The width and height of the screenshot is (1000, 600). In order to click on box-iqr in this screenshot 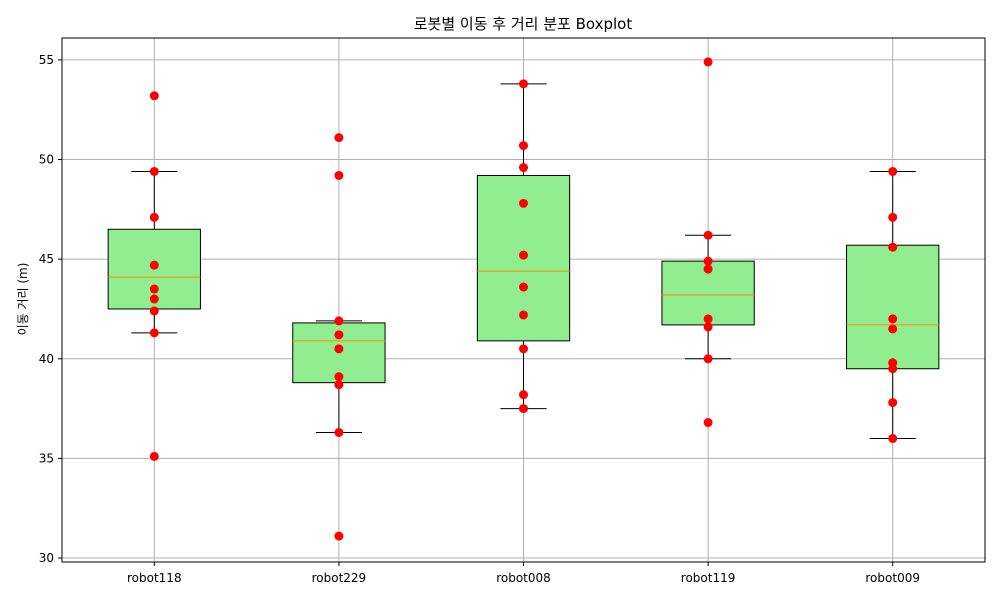, I will do `click(893, 307)`.